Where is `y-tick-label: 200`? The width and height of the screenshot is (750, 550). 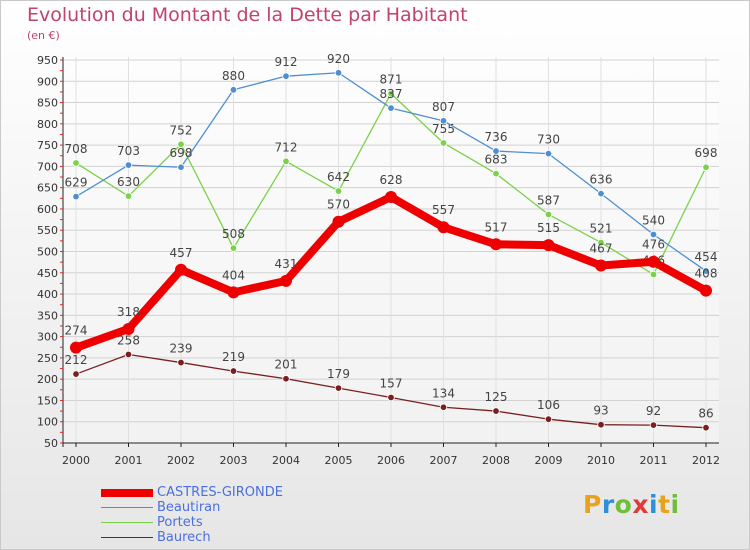
y-tick-label: 200 is located at coordinates (47, 379).